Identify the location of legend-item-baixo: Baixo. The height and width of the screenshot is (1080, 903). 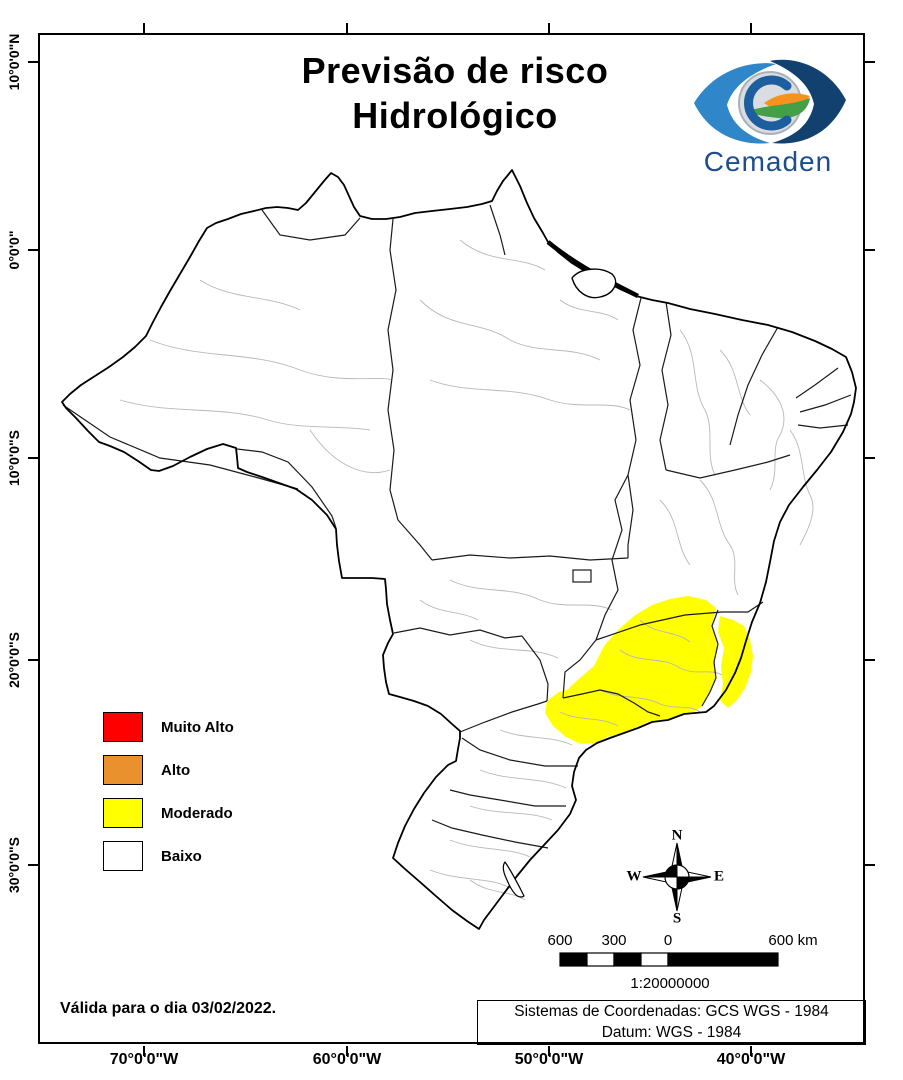
(168, 856).